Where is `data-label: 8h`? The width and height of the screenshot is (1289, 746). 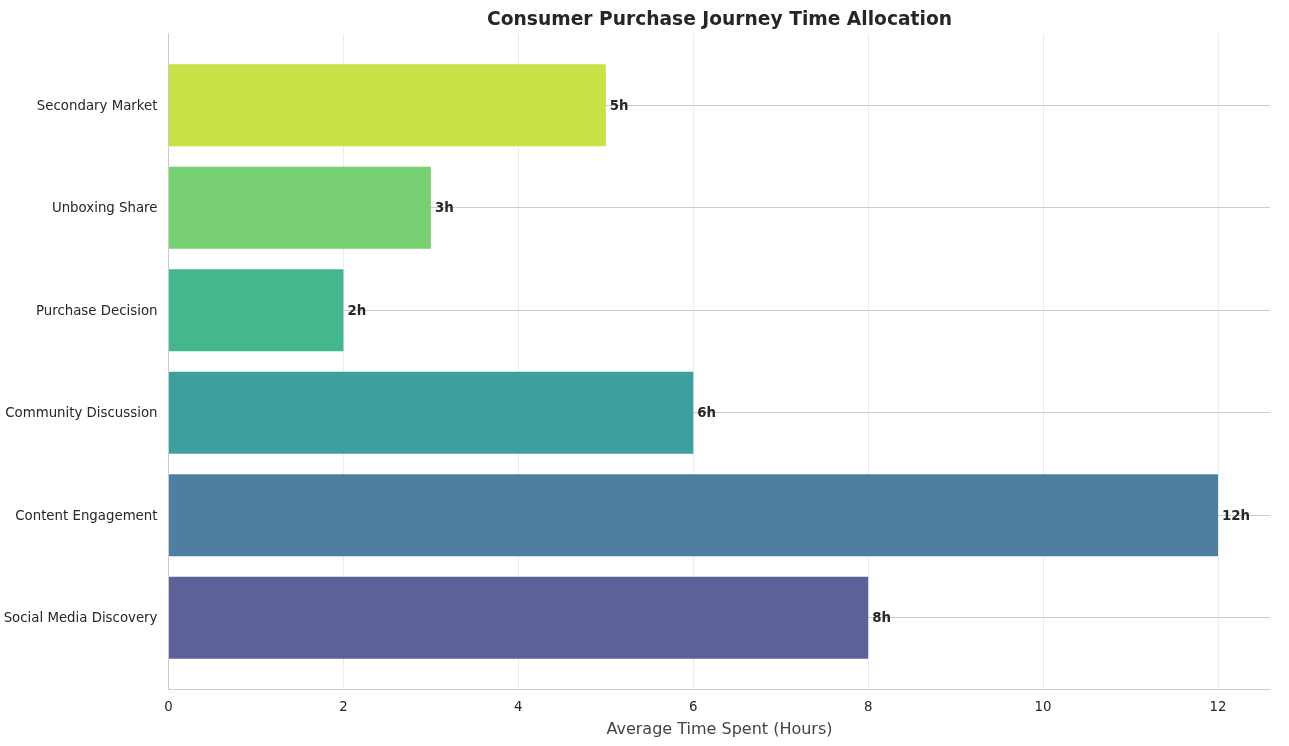
data-label: 8h is located at coordinates (881, 618).